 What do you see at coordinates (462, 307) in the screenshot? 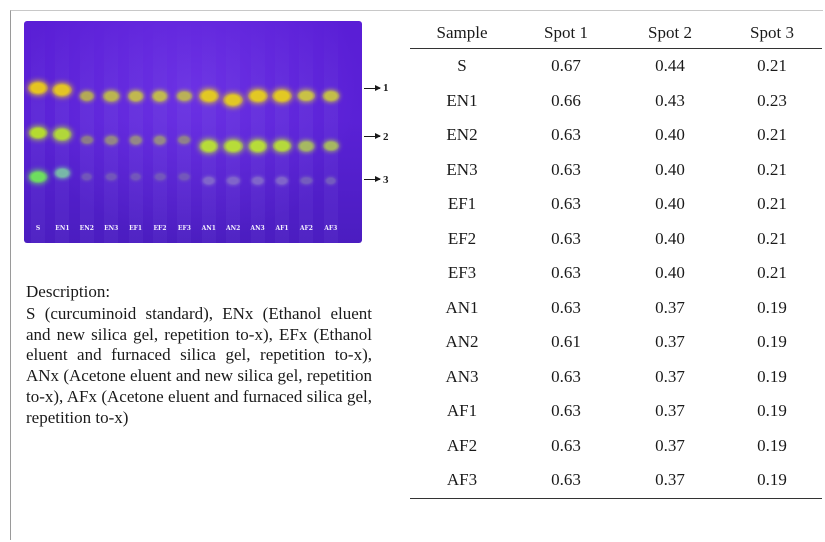
I see `cell-sample: AN1` at bounding box center [462, 307].